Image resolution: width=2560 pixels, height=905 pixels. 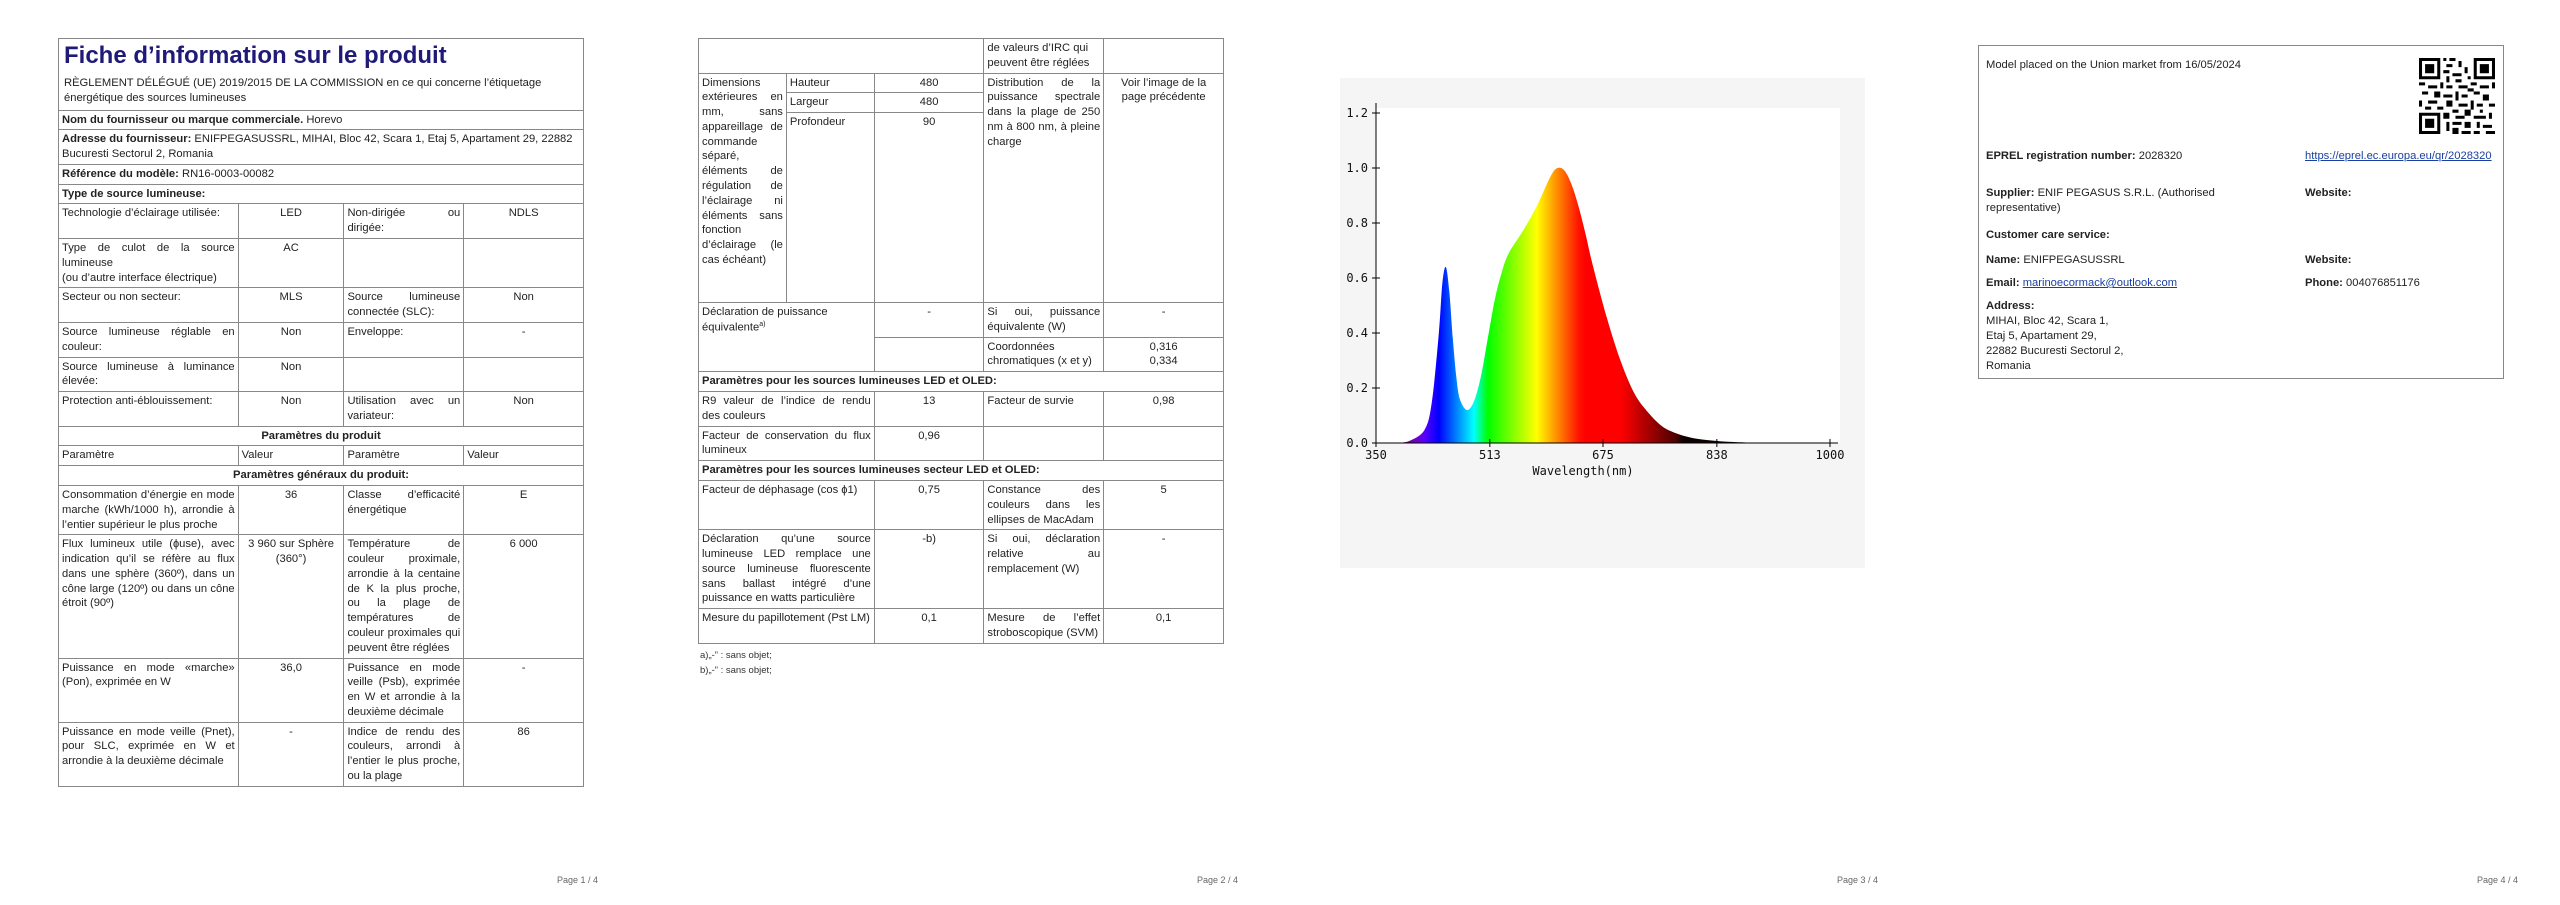 What do you see at coordinates (1603, 305) in the screenshot?
I see `spectrum-area` at bounding box center [1603, 305].